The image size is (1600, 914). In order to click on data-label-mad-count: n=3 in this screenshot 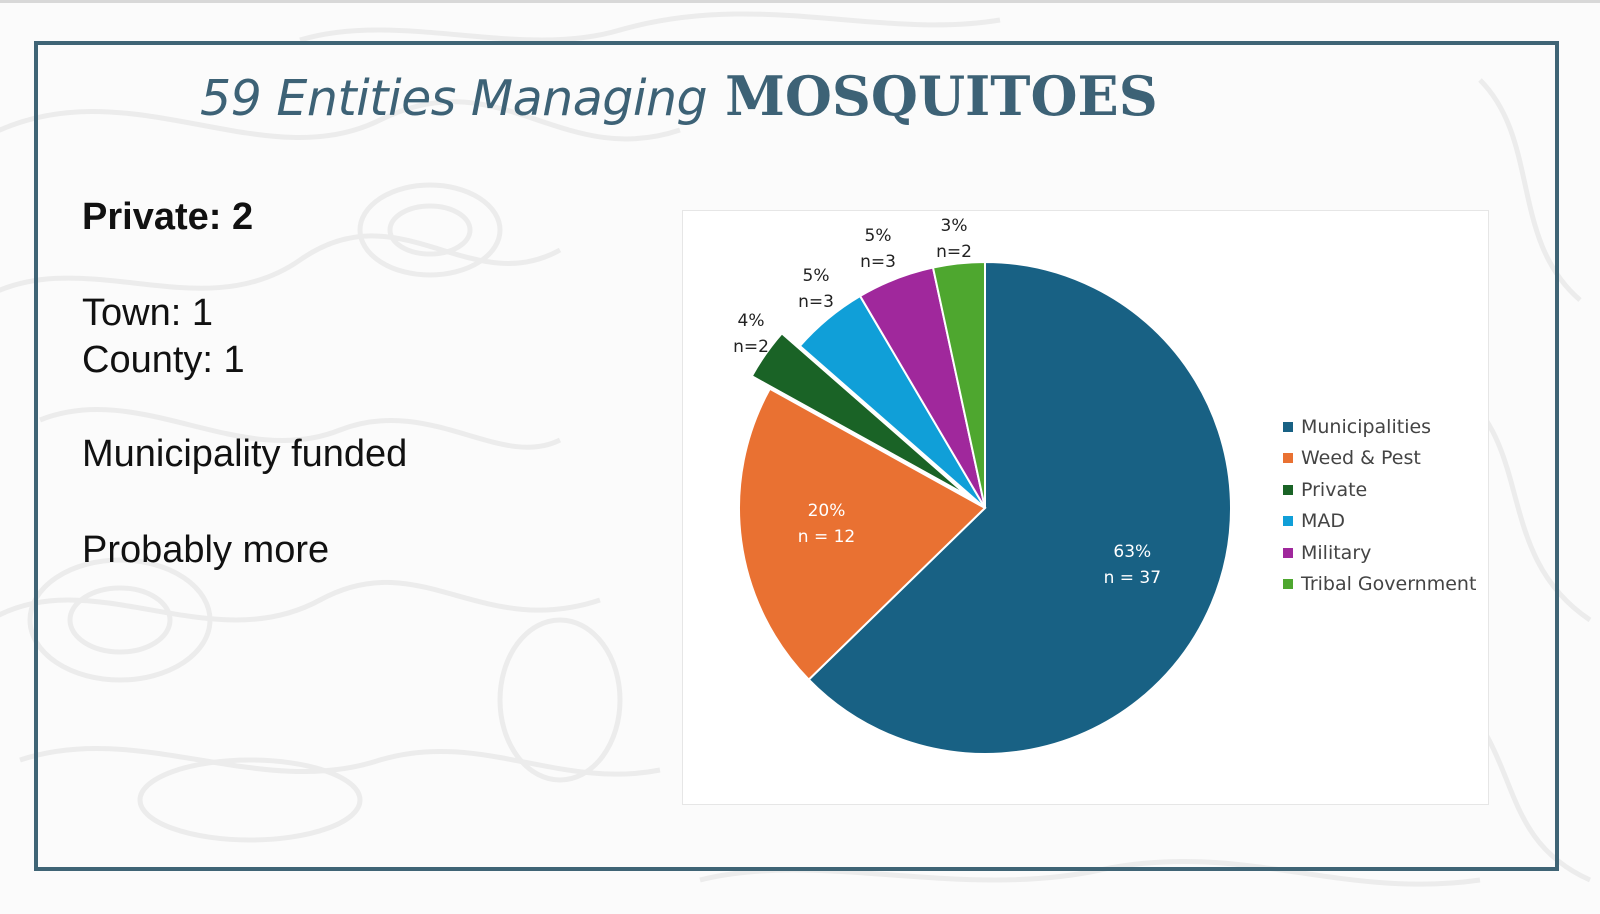, I will do `click(816, 302)`.